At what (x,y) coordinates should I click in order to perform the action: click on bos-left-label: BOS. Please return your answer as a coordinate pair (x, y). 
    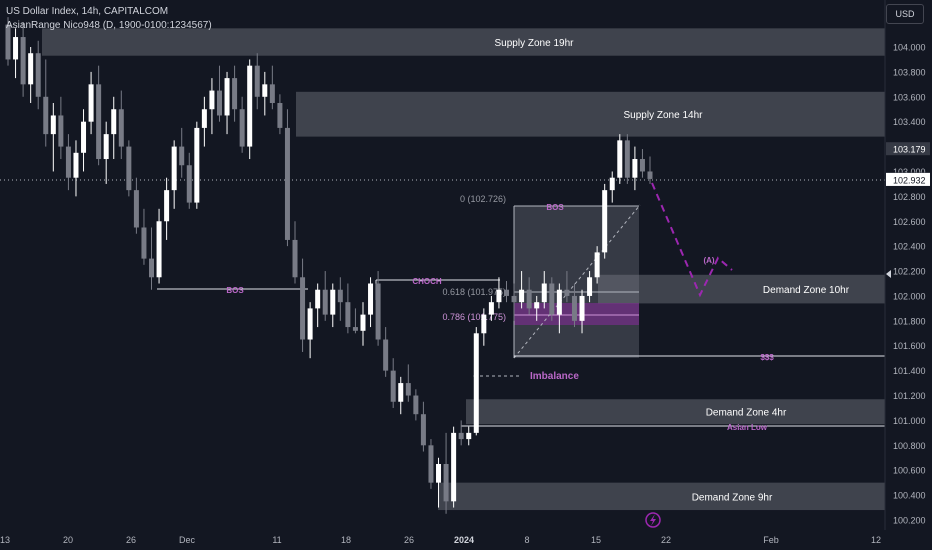
    Looking at the image, I should click on (235, 290).